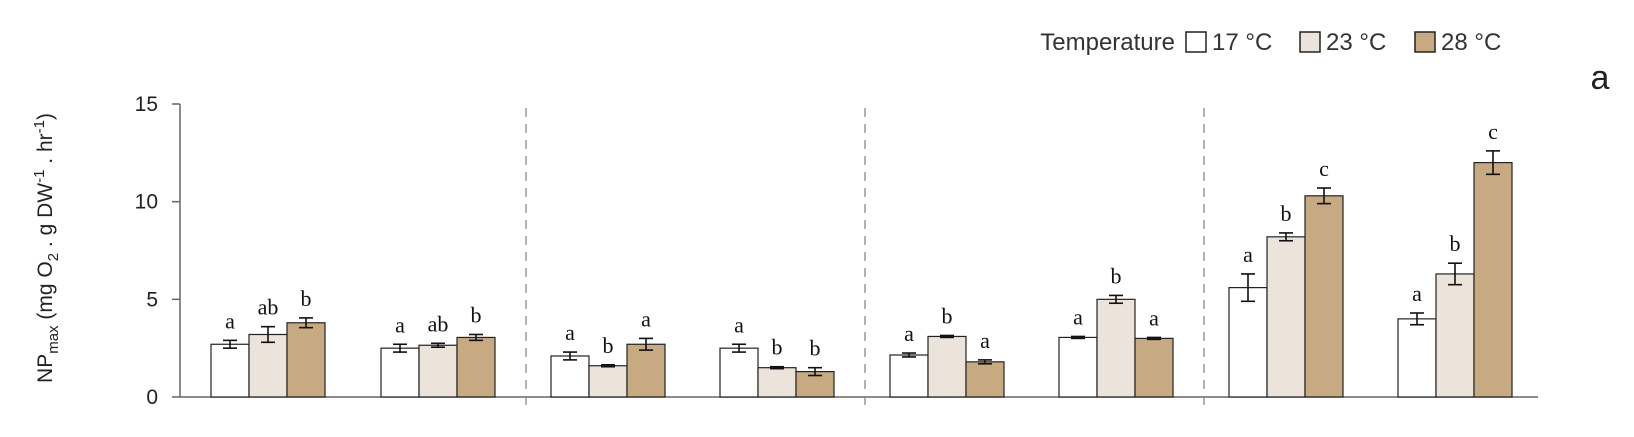 This screenshot has height=437, width=1634. What do you see at coordinates (146, 104) in the screenshot?
I see `y-tick-label: 15` at bounding box center [146, 104].